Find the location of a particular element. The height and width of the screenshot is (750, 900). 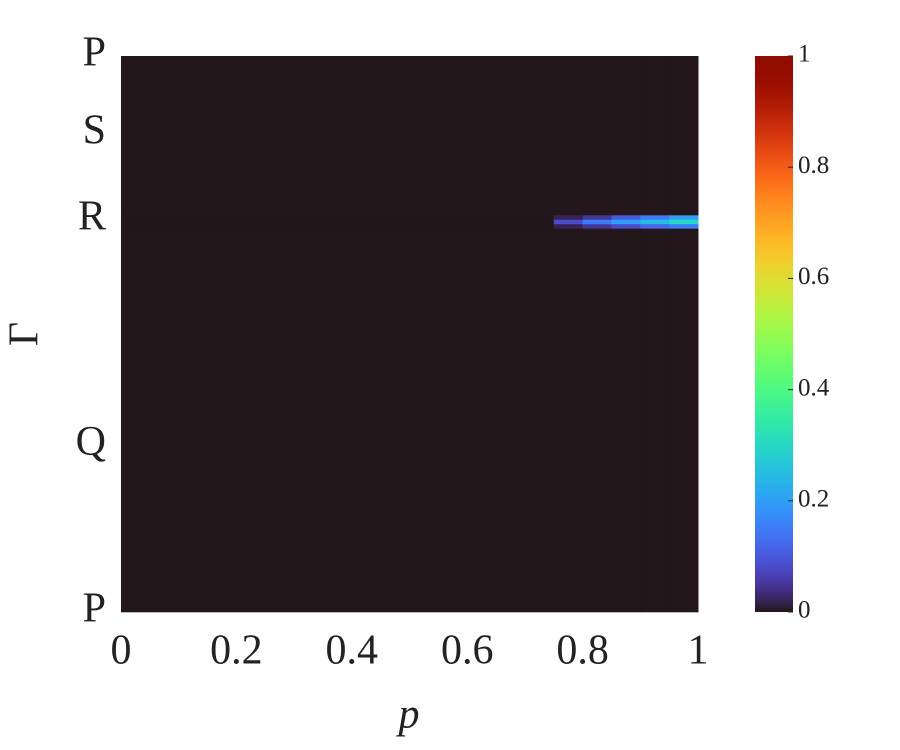

colorbar-tick-label: 1 is located at coordinates (804, 54).